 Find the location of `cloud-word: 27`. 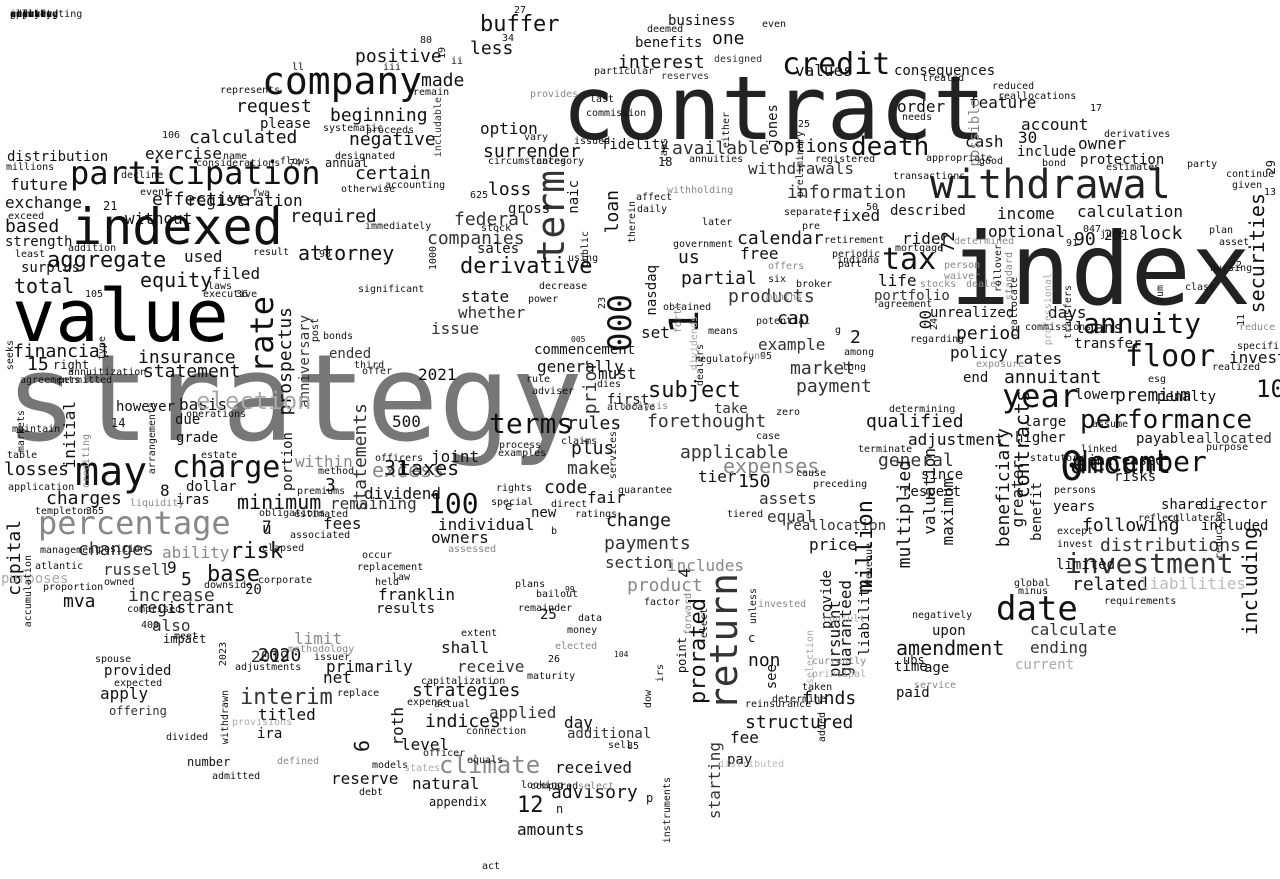

cloud-word: 27 is located at coordinates (520, 10).